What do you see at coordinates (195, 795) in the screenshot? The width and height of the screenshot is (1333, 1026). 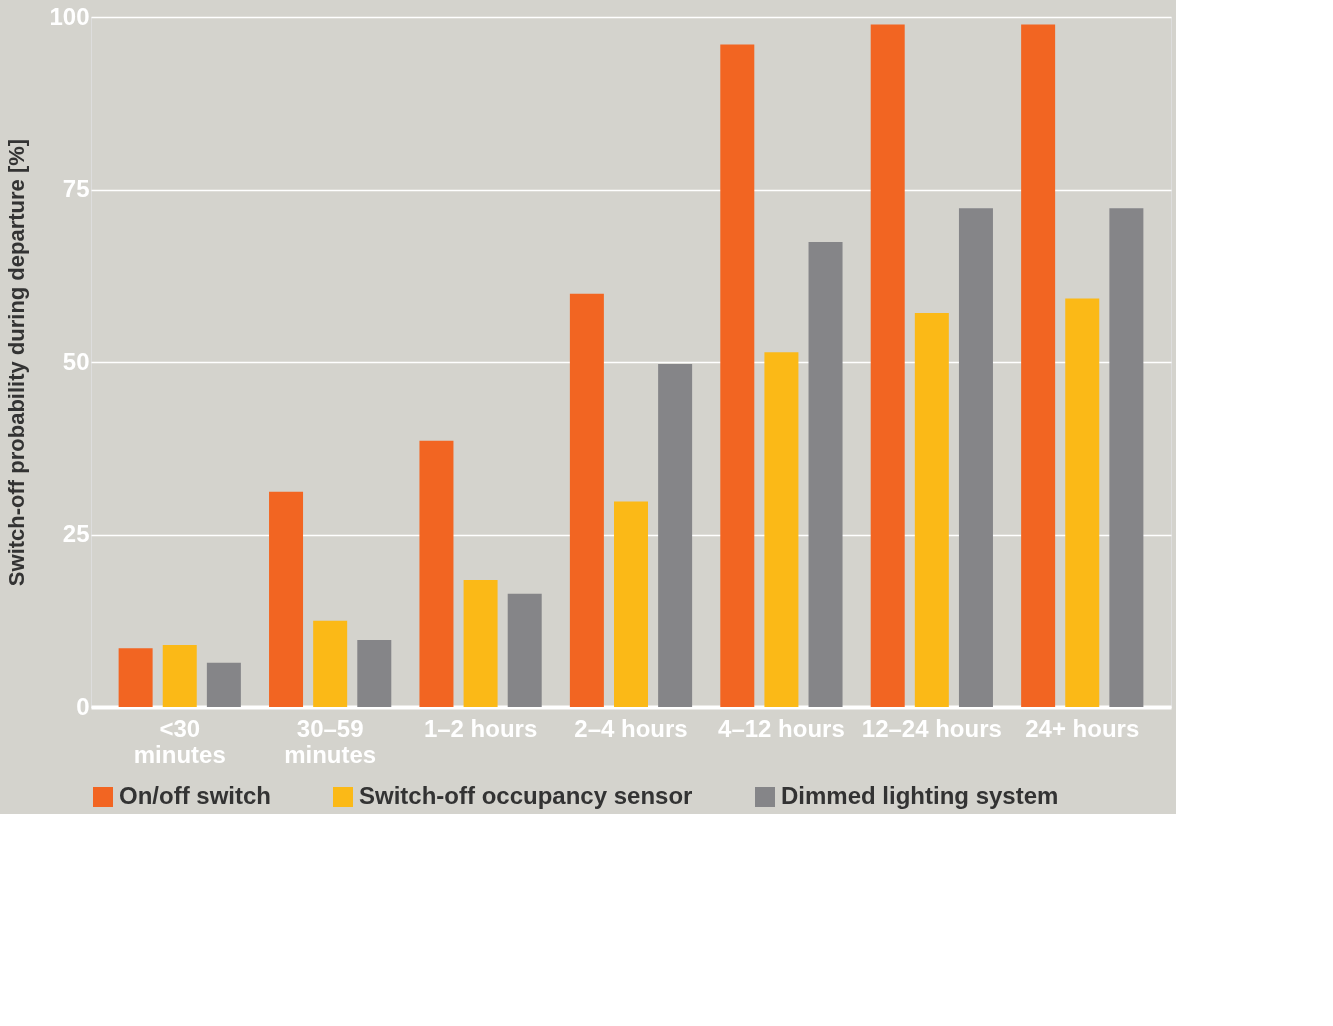 I see `legend-label: On/off switch` at bounding box center [195, 795].